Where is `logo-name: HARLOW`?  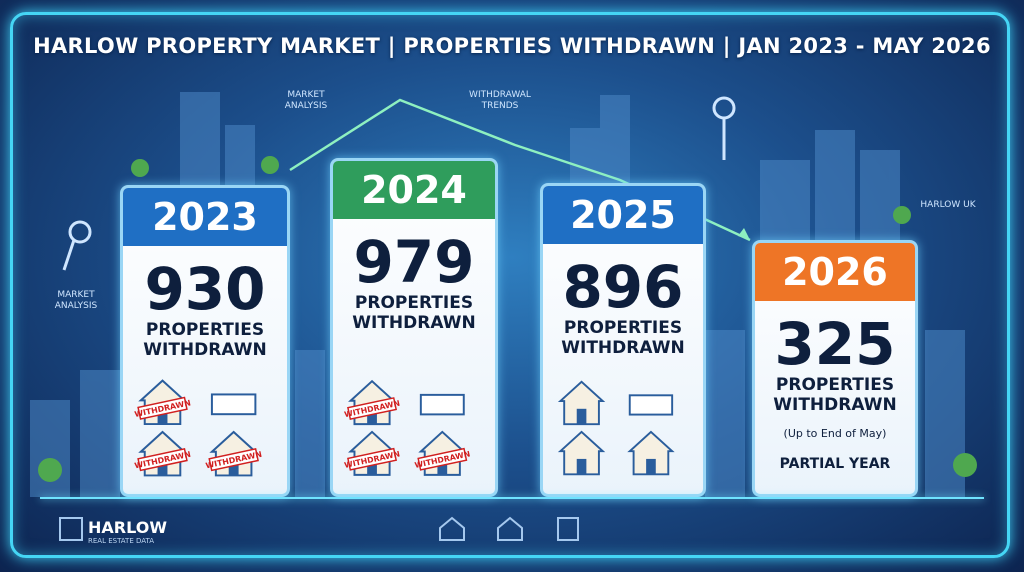
logo-name: HARLOW is located at coordinates (127, 527).